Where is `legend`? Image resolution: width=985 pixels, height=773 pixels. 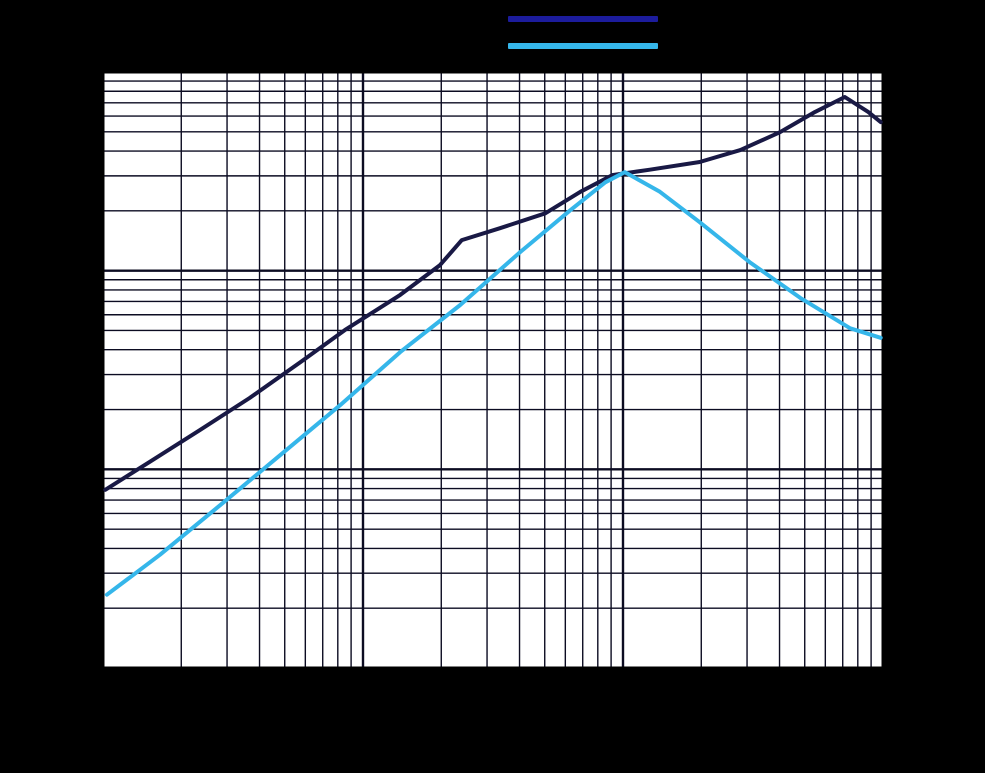 legend is located at coordinates (583, 43).